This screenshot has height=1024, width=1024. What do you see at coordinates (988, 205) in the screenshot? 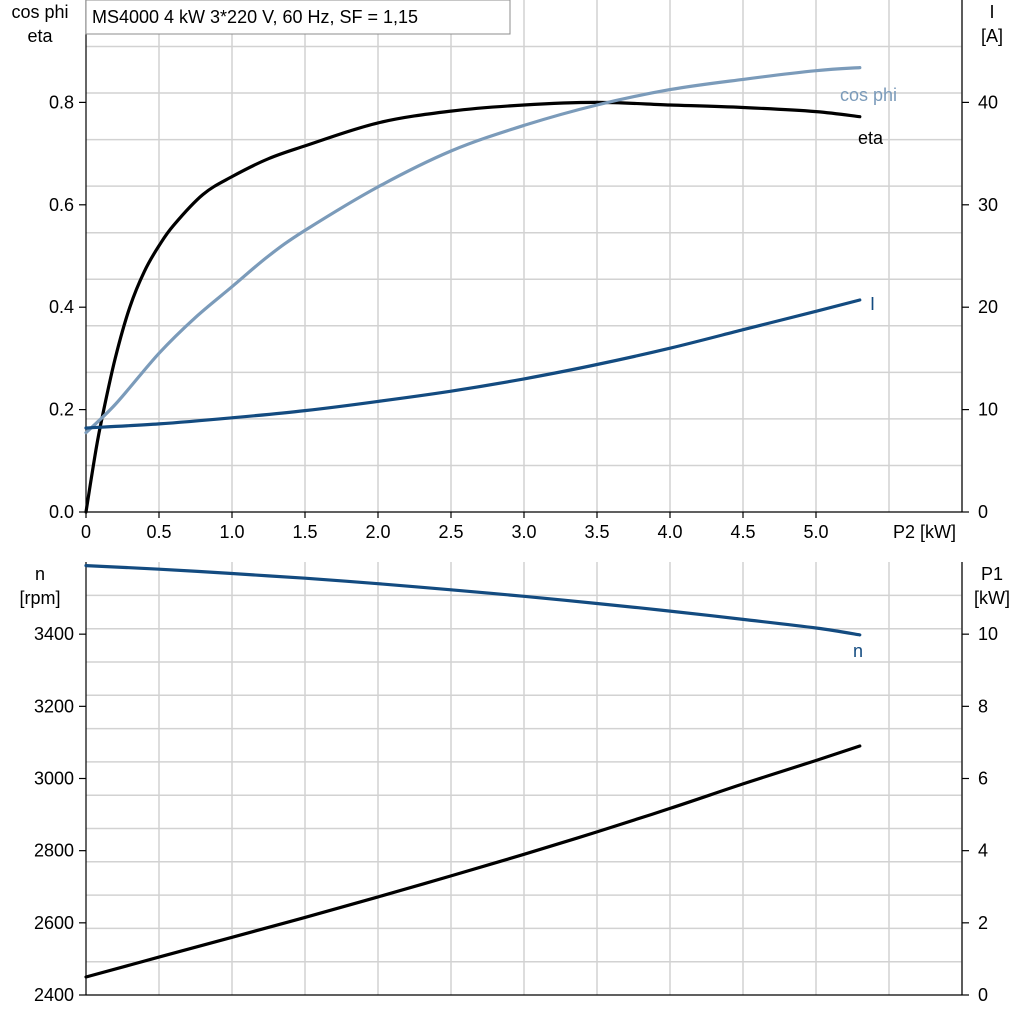
I see `y-right-tick-label: 30` at bounding box center [988, 205].